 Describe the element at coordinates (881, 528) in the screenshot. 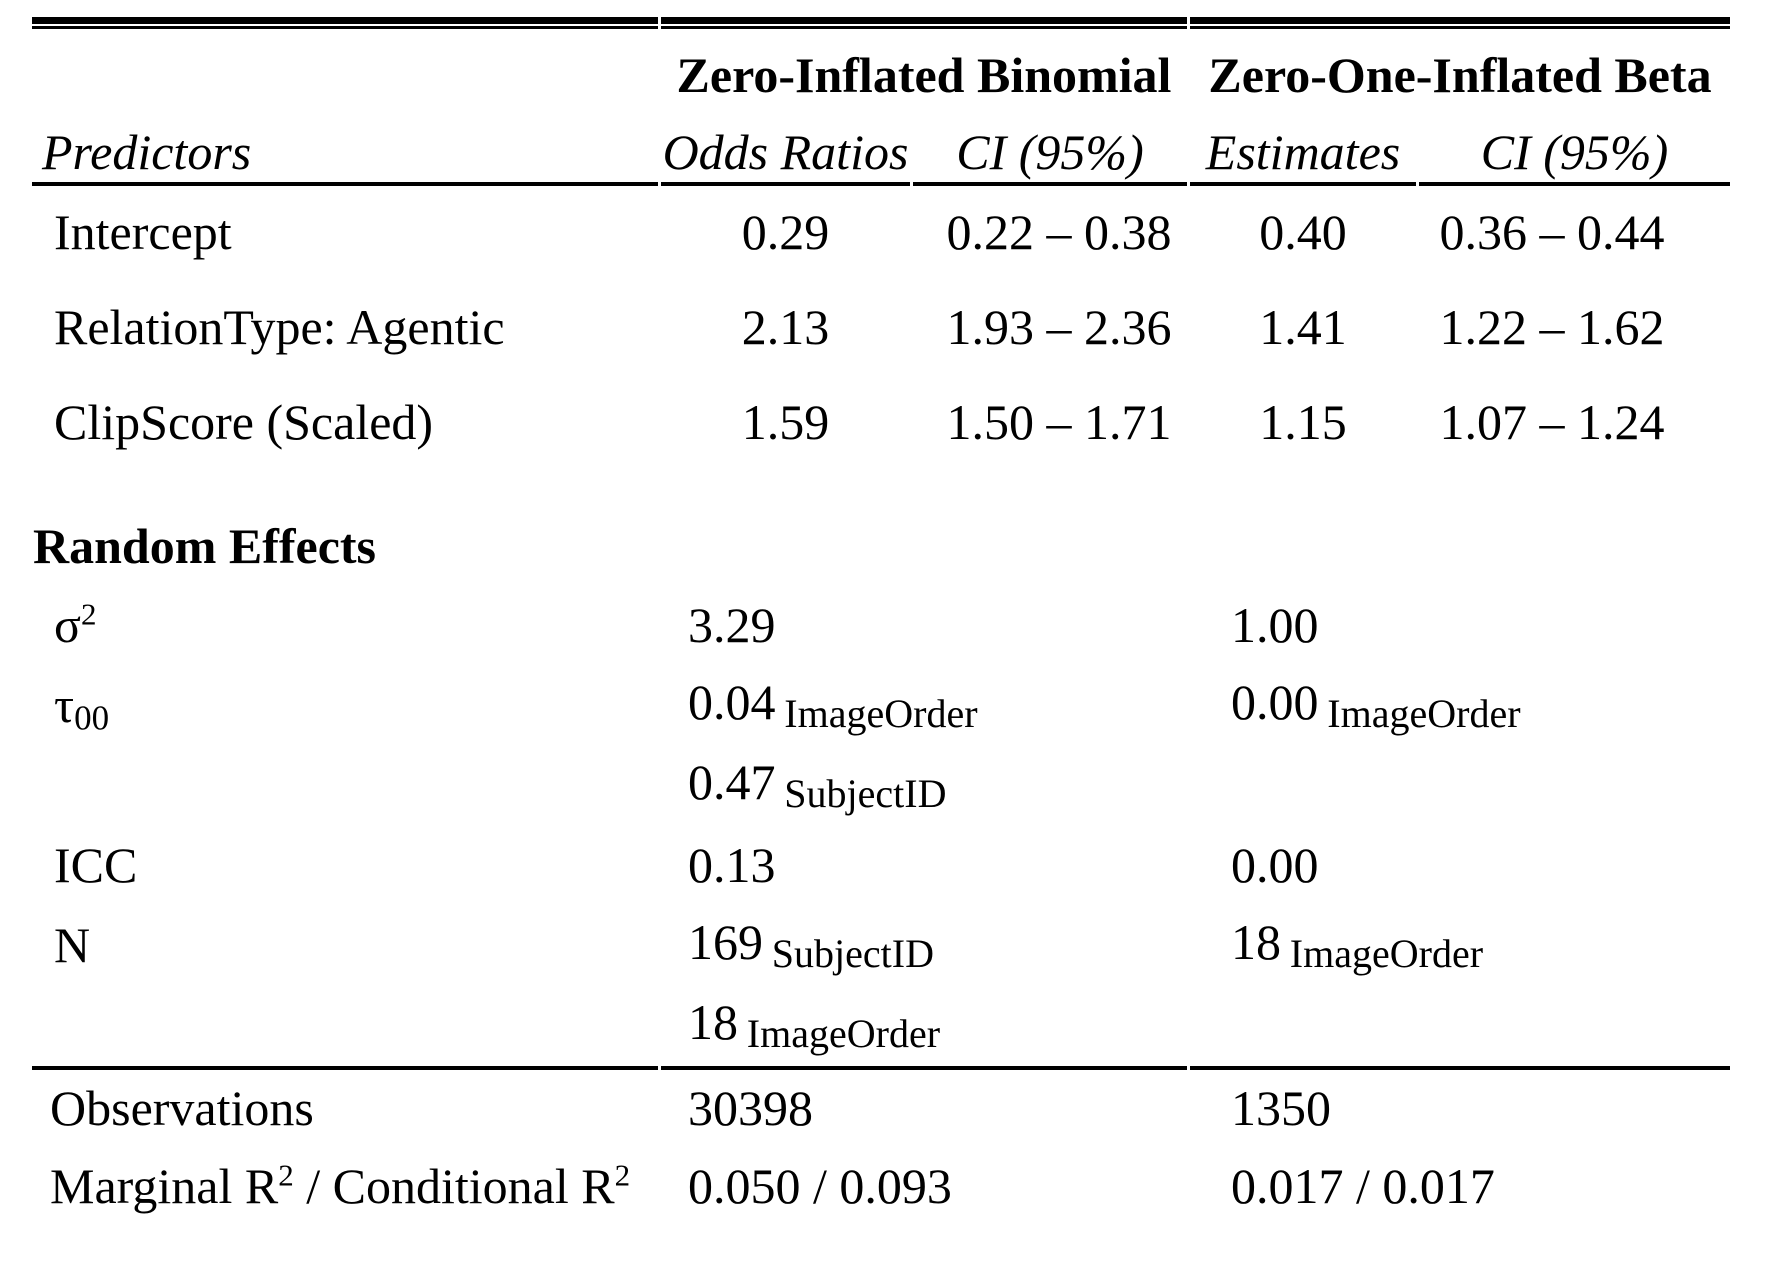

I see `section-header-row: Random Effects` at that location.